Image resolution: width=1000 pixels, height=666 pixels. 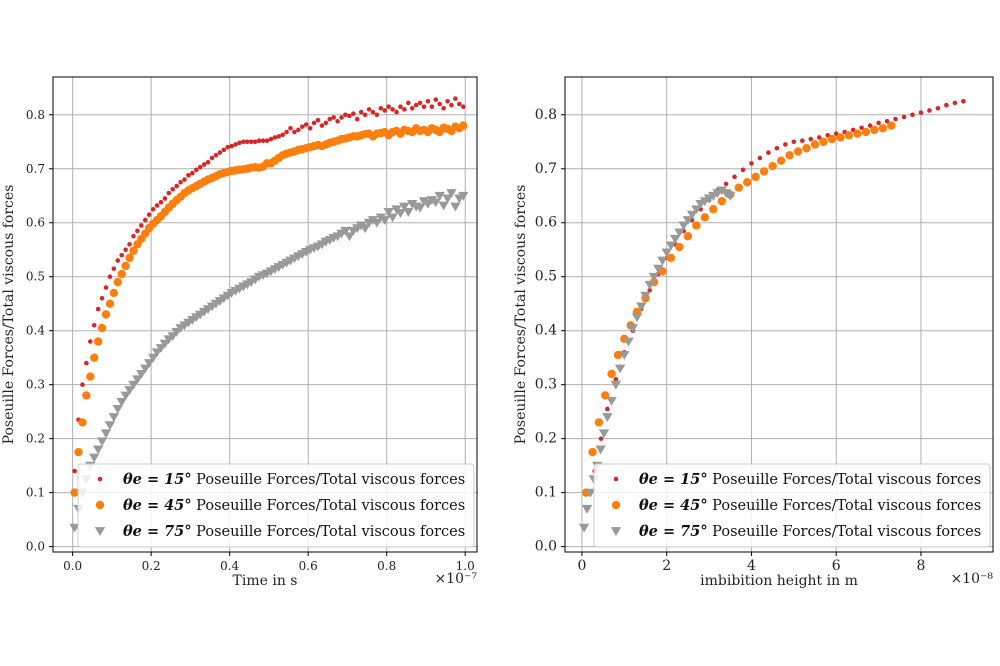 What do you see at coordinates (72, 566) in the screenshot?
I see `x-tick-label: 0.0` at bounding box center [72, 566].